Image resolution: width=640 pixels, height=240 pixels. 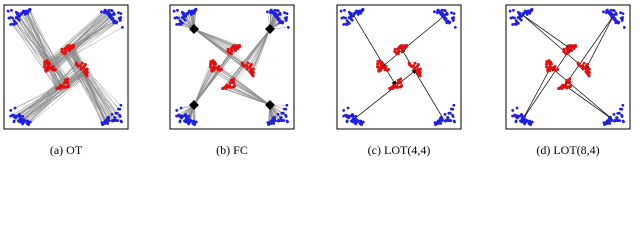 I want to click on caption: (c) LOT(4,4), so click(x=399, y=150).